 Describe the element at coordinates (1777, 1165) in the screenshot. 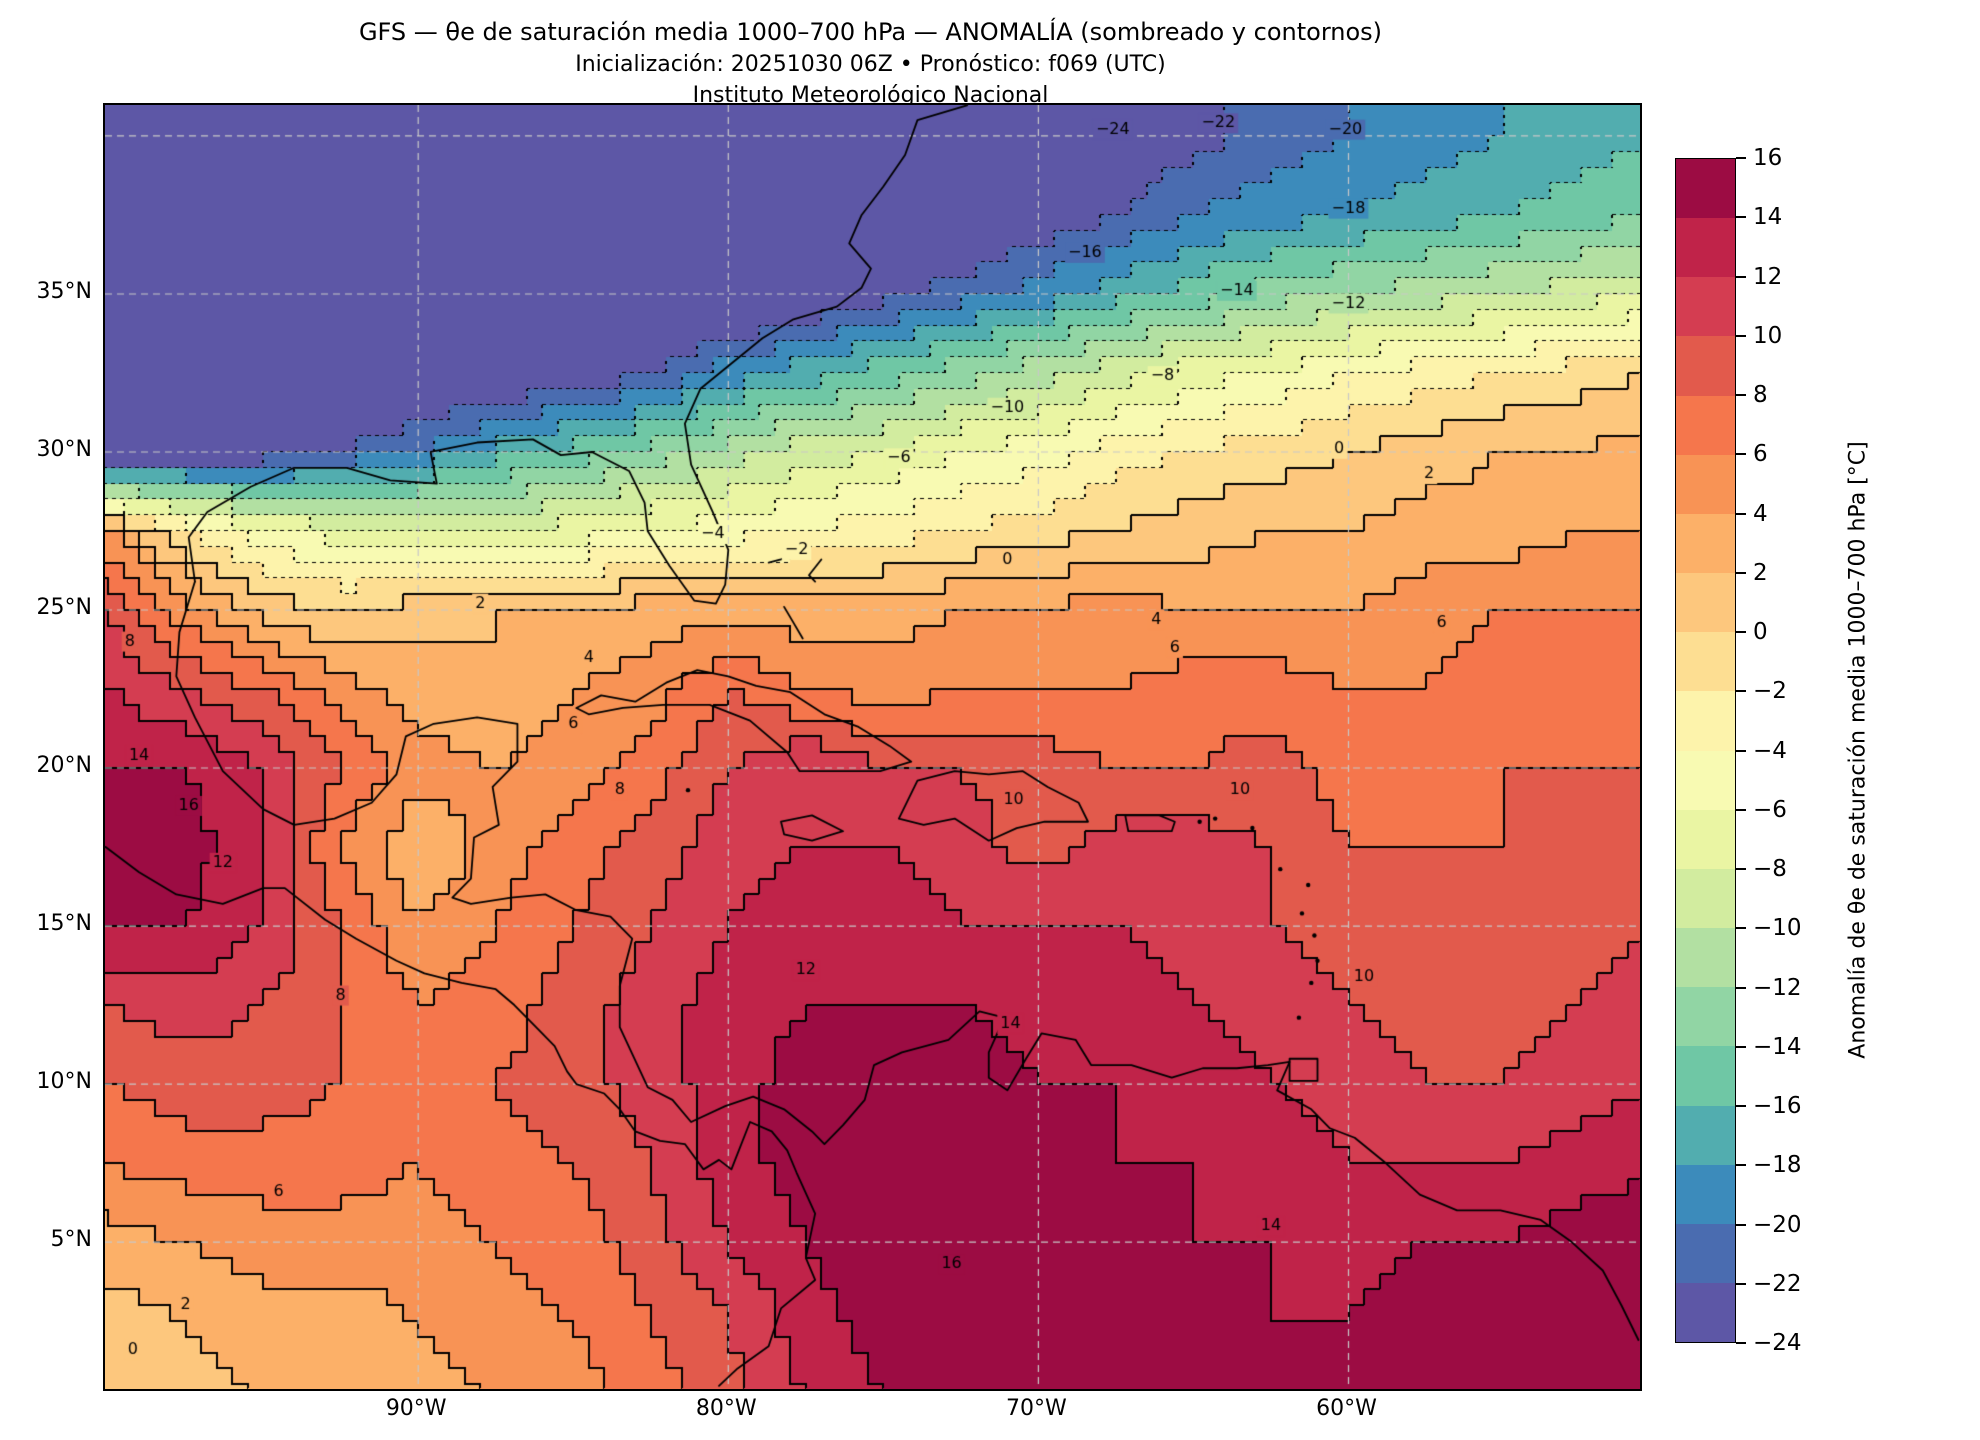

I see `colorbar-tick-label: −18` at that location.